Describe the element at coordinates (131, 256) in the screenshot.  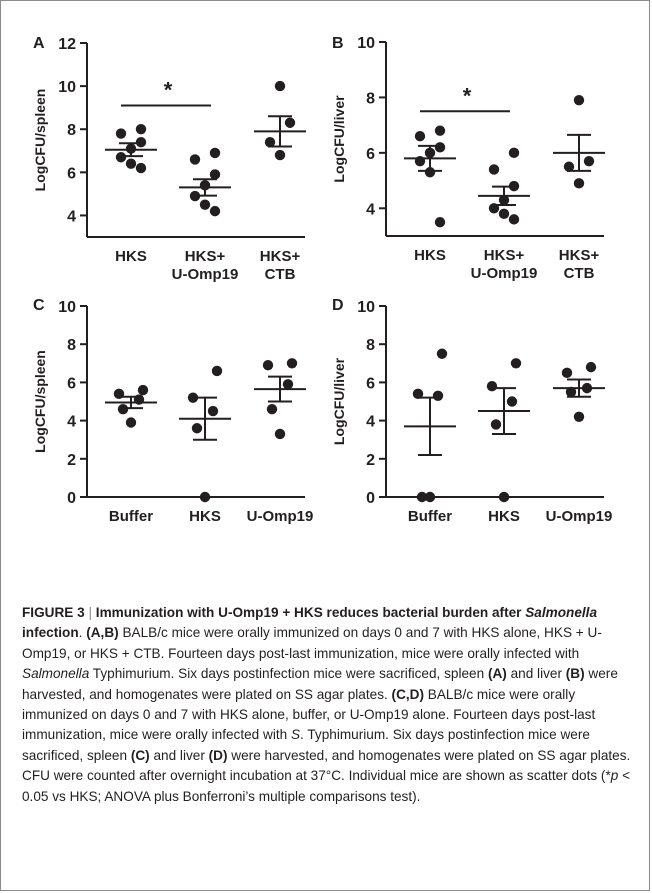
I see `panel-a-x-tick-label: HKS` at that location.